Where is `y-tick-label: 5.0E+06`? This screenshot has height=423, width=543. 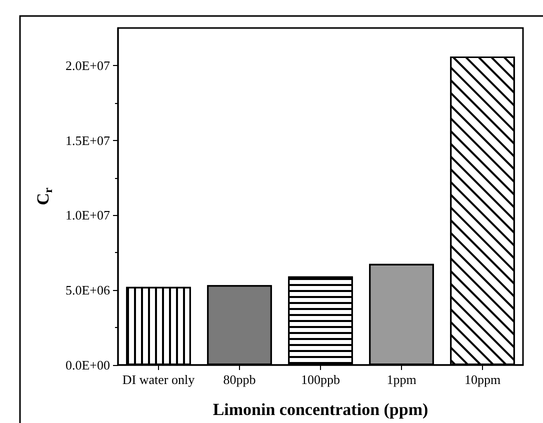 y-tick-label: 5.0E+06 is located at coordinates (87, 290).